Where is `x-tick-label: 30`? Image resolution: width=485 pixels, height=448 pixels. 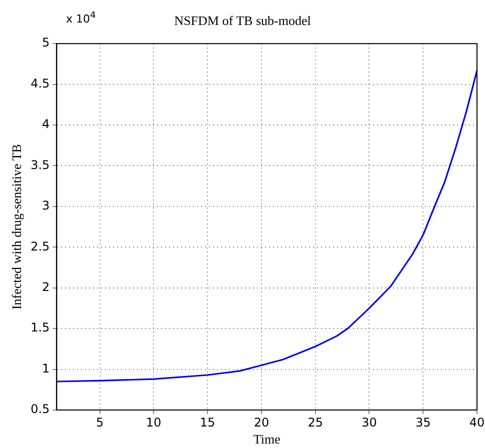
x-tick-label: 30 is located at coordinates (369, 422).